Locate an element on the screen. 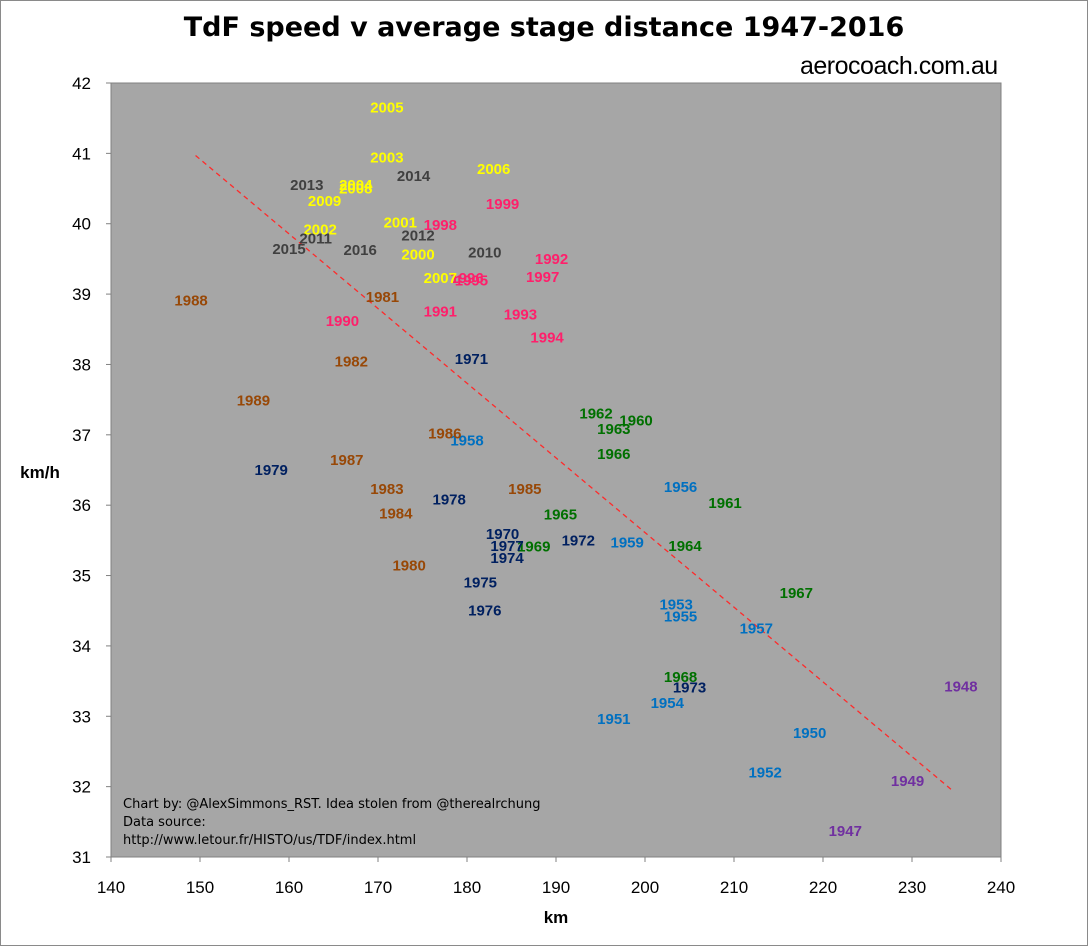 This screenshot has height=946, width=1088. point-label-1974: 1974 is located at coordinates (507, 558).